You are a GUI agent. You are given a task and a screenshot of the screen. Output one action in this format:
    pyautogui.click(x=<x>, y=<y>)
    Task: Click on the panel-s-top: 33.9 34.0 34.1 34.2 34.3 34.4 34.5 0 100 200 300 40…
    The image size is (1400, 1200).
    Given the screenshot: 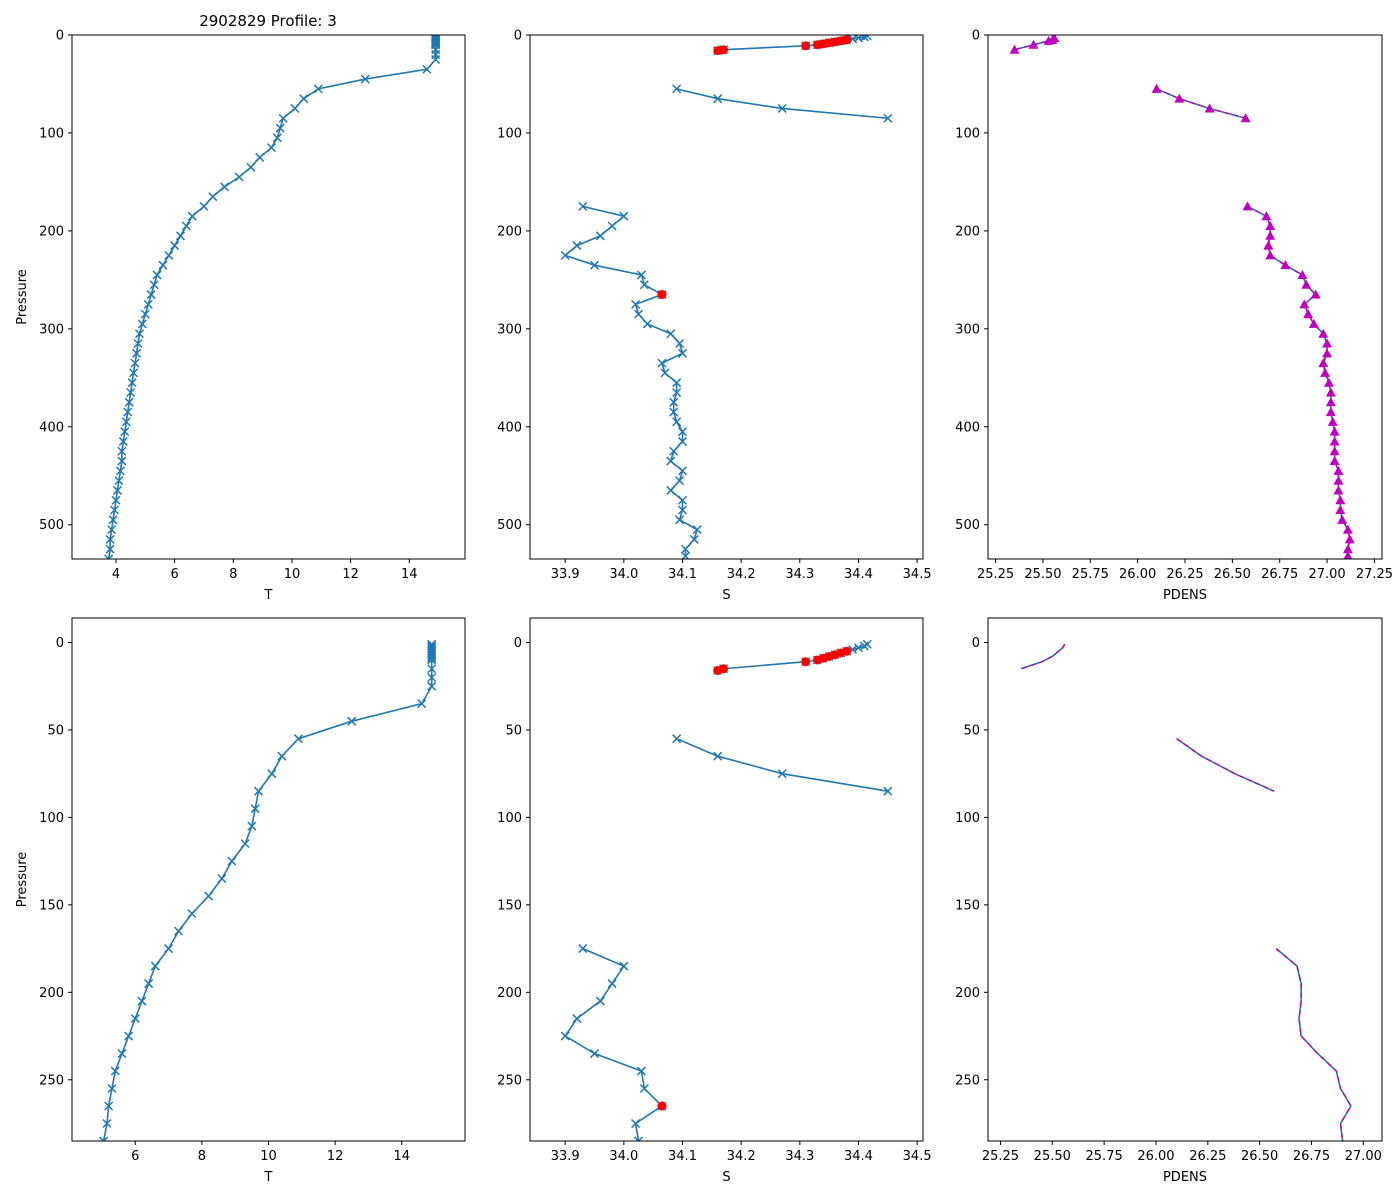 What is the action you would take?
    pyautogui.click(x=714, y=316)
    